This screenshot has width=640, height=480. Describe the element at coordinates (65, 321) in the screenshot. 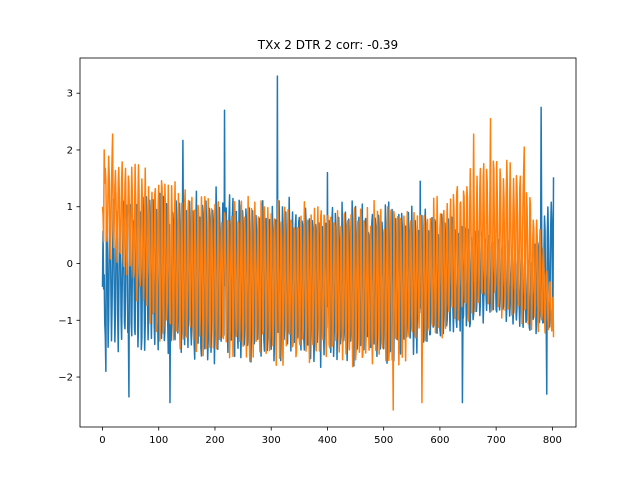

I see `y-tick-label: −1` at that location.